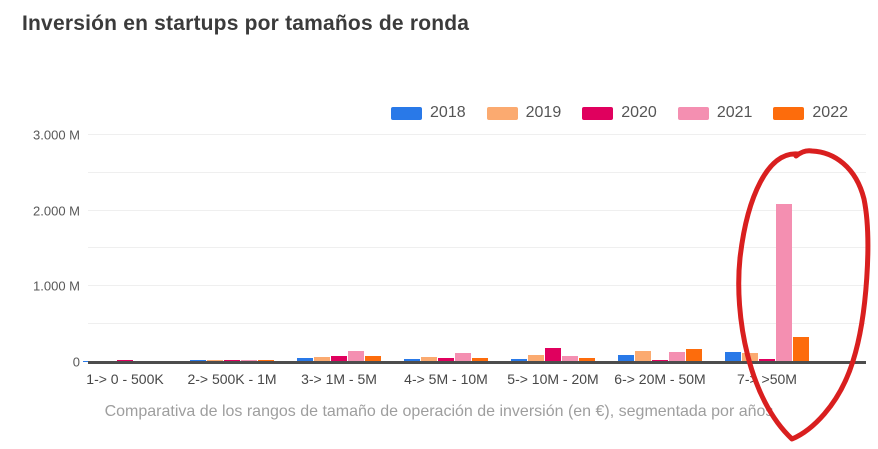 This screenshot has height=449, width=878. Describe the element at coordinates (502, 113) in the screenshot. I see `legend-swatch-2019-icon` at that location.